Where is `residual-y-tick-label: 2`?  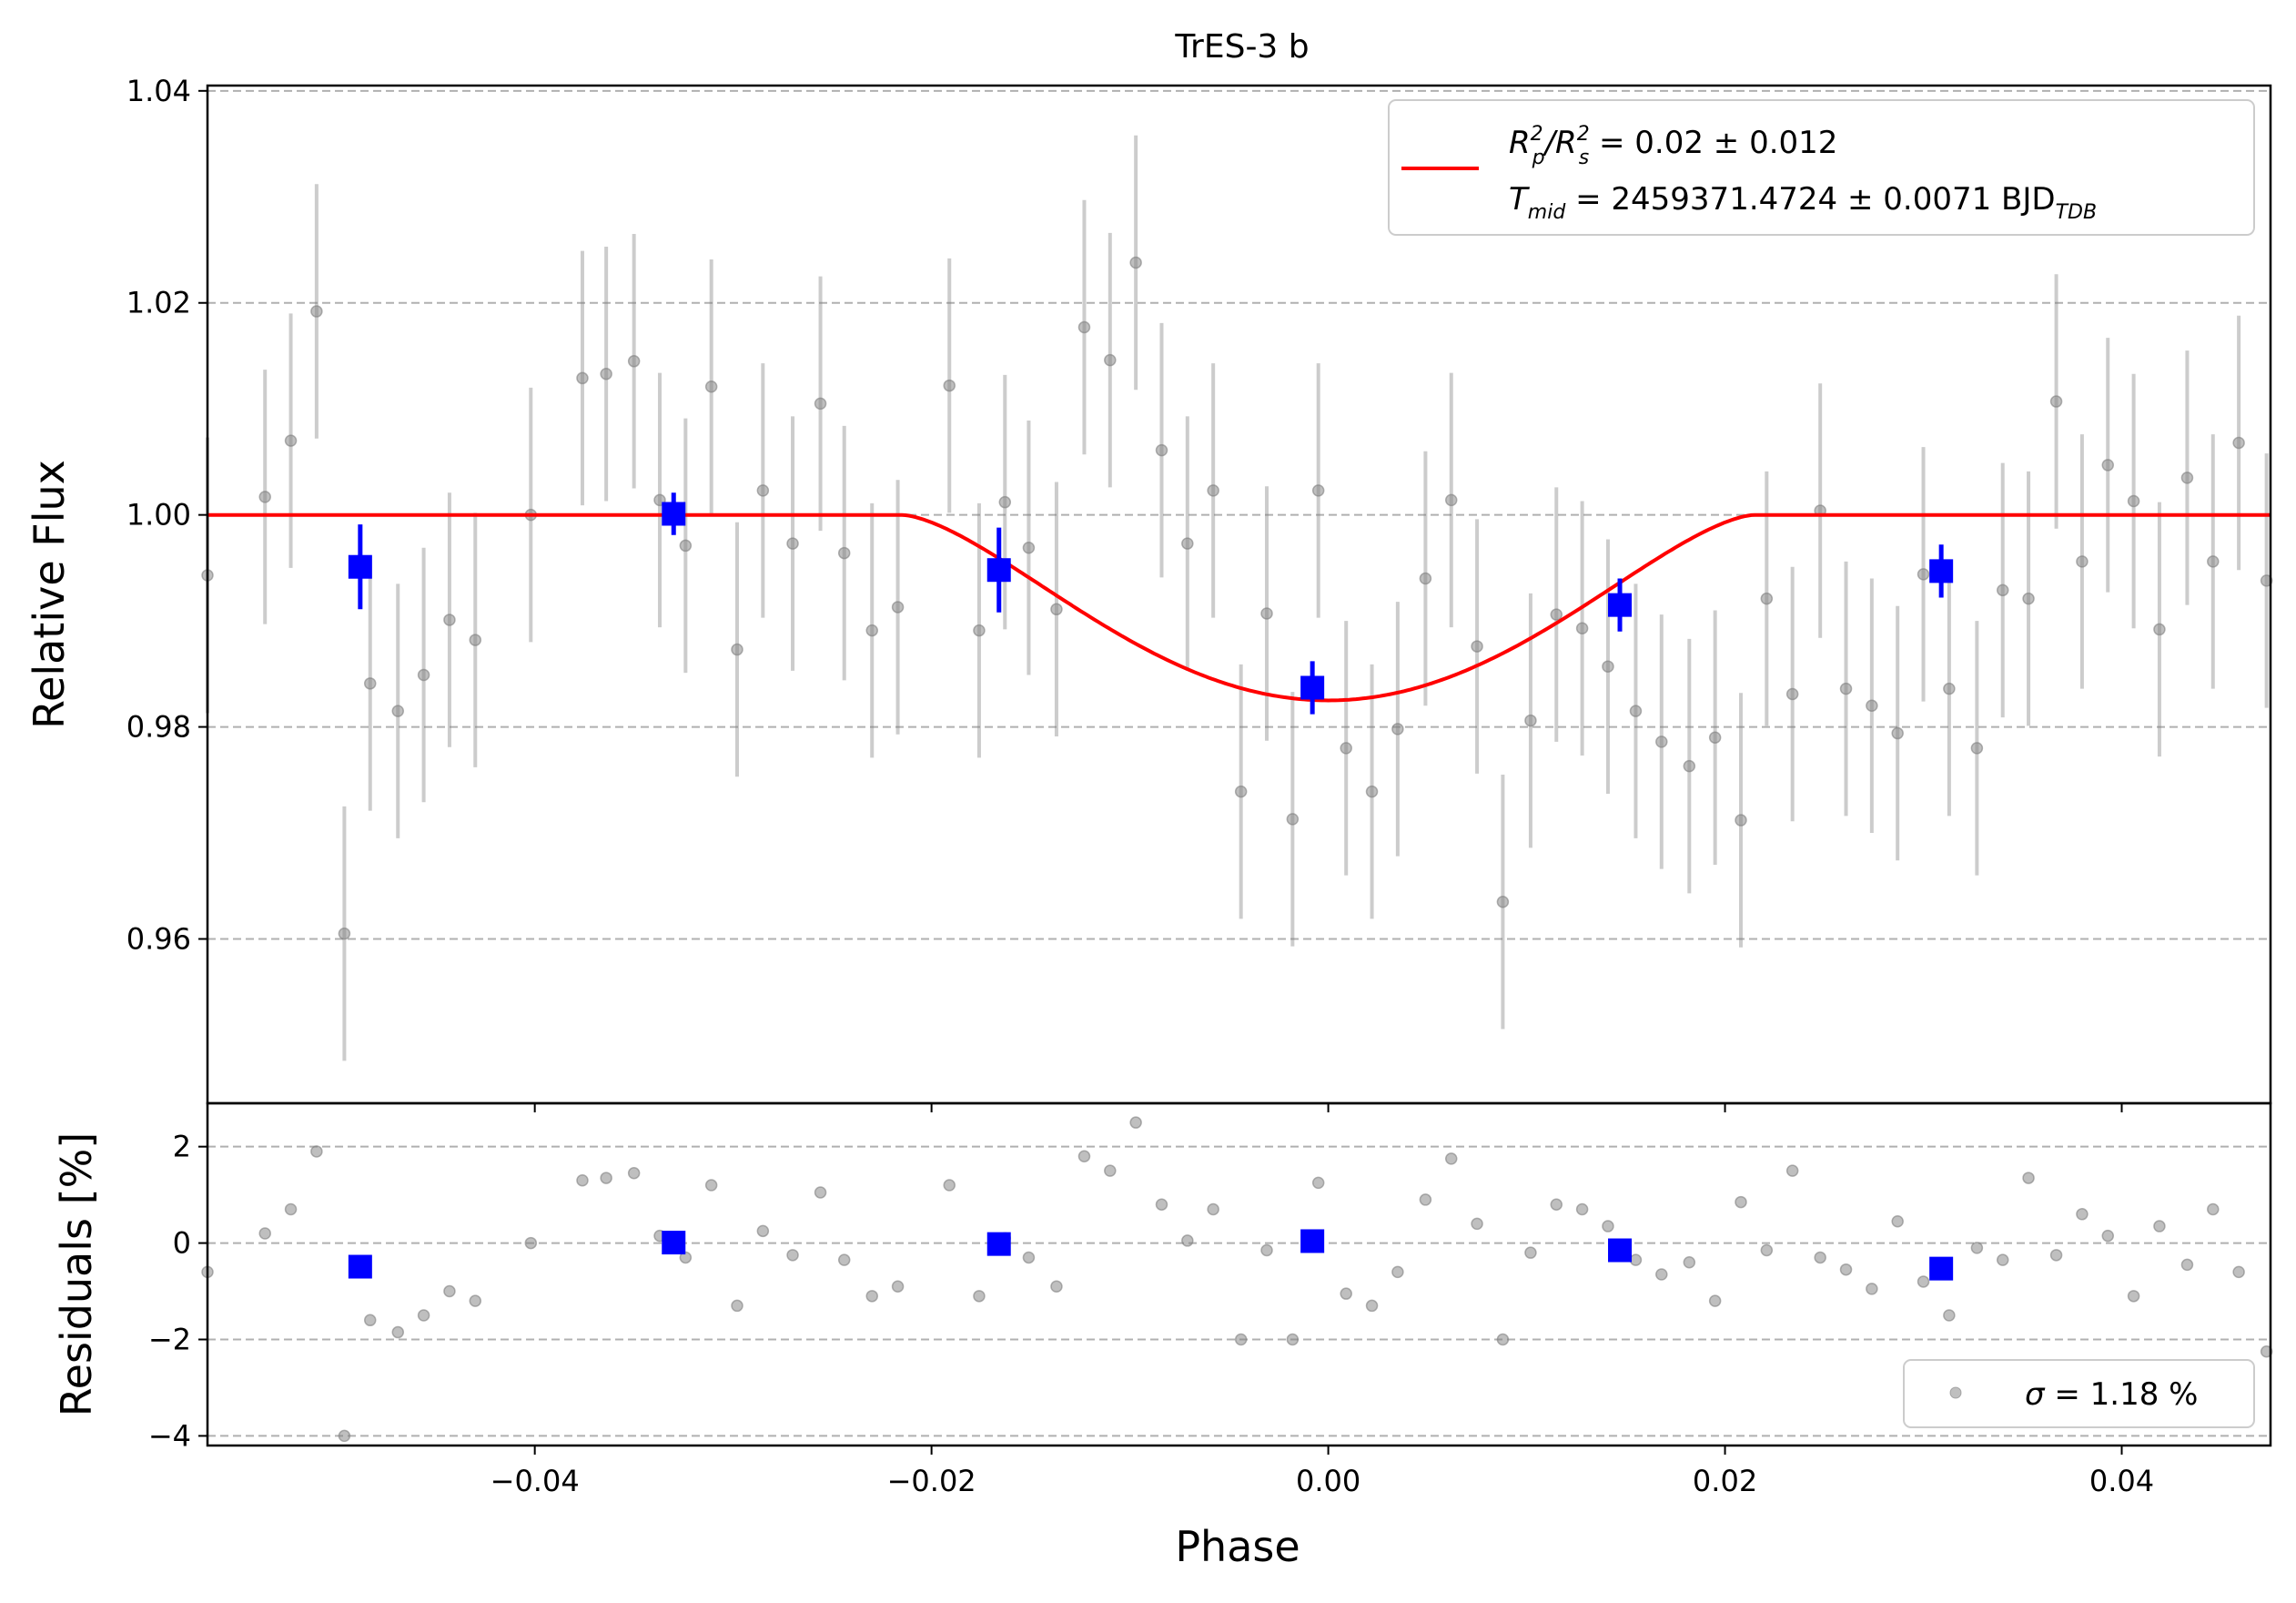
residual-y-tick-label: 2 is located at coordinates (182, 1147).